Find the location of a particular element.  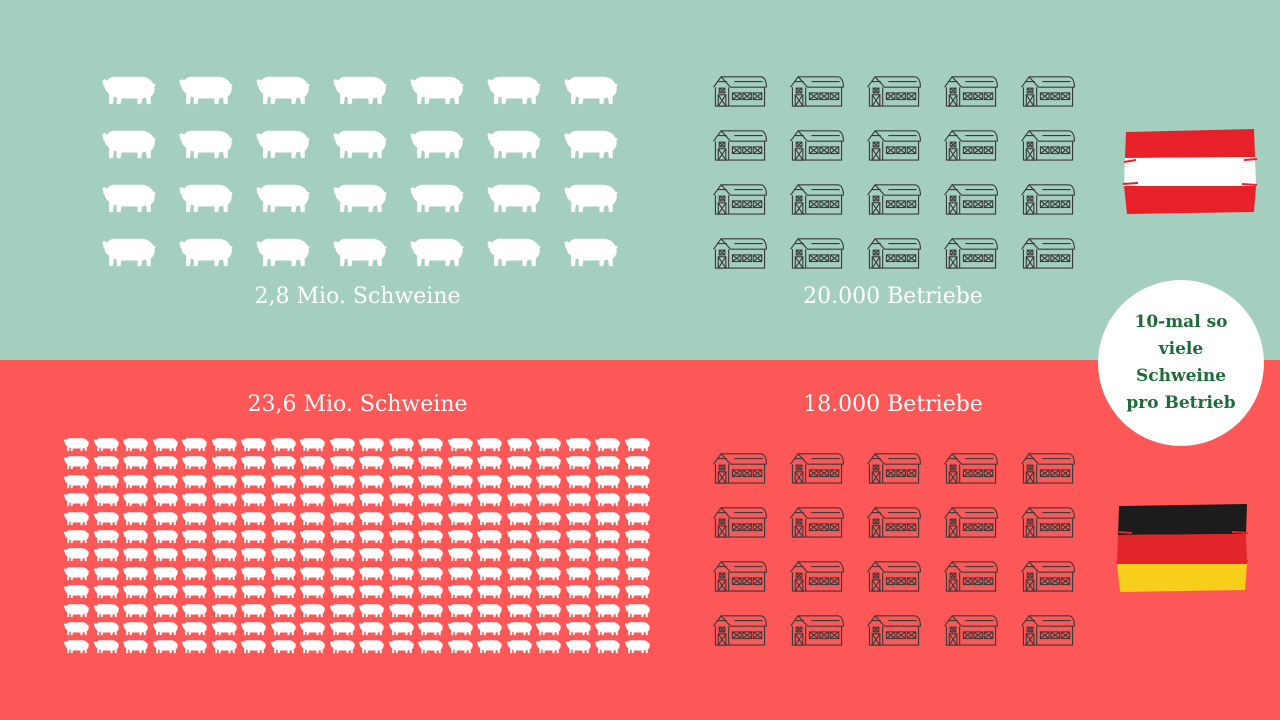

badge-line: viele is located at coordinates (1181, 349).